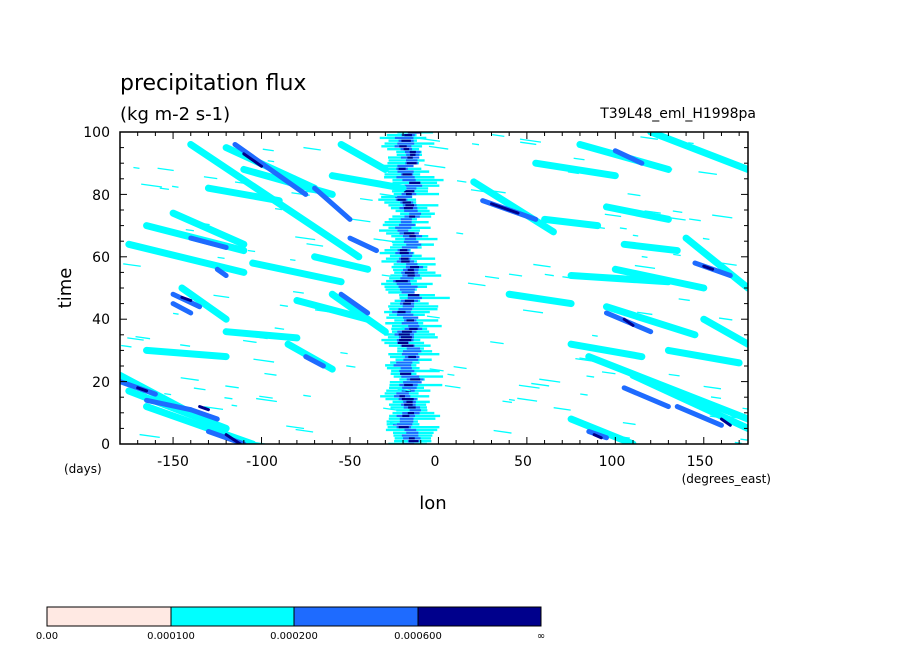  Describe the element at coordinates (541, 636) in the screenshot. I see `colorbar-label: ∞` at that location.